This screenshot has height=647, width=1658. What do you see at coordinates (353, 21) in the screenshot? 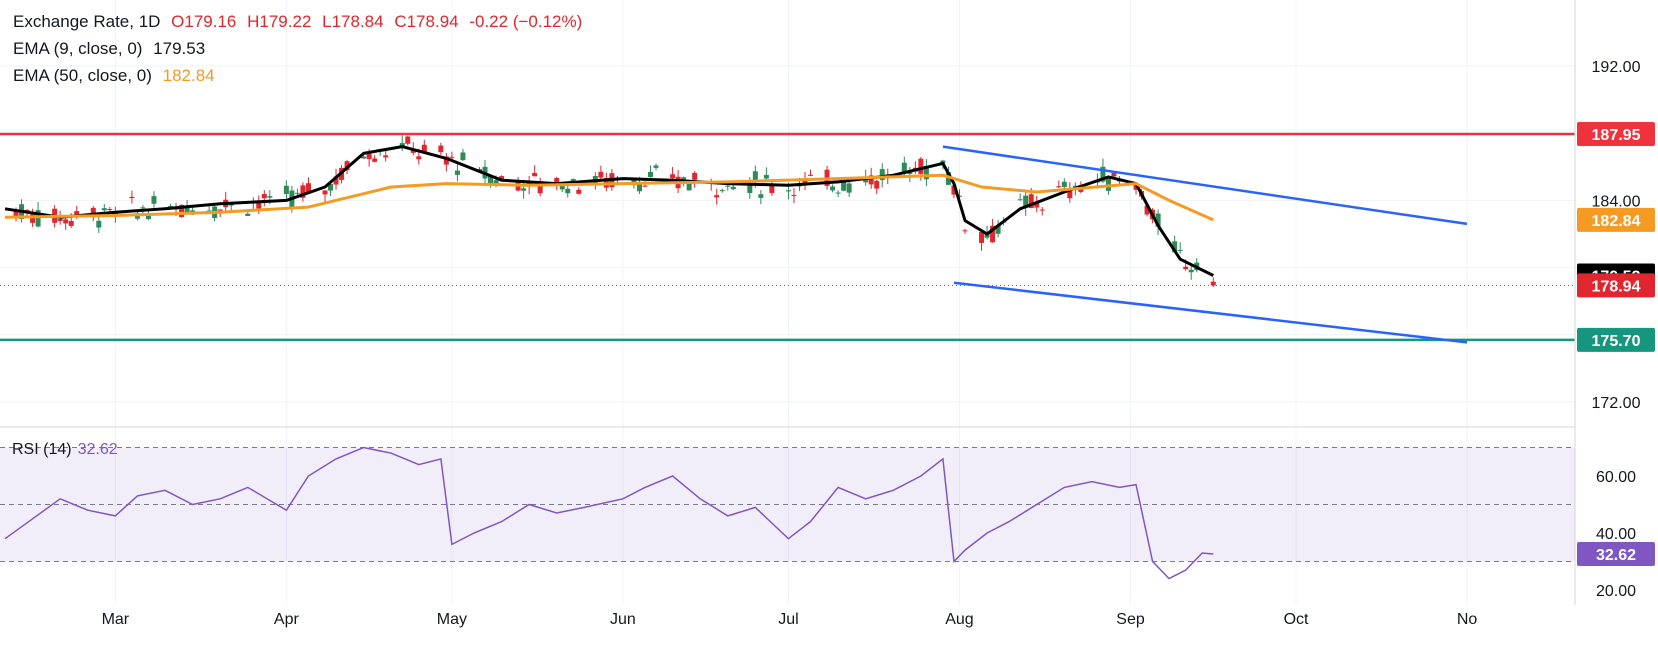
I see `low-value: L178.84` at bounding box center [353, 21].